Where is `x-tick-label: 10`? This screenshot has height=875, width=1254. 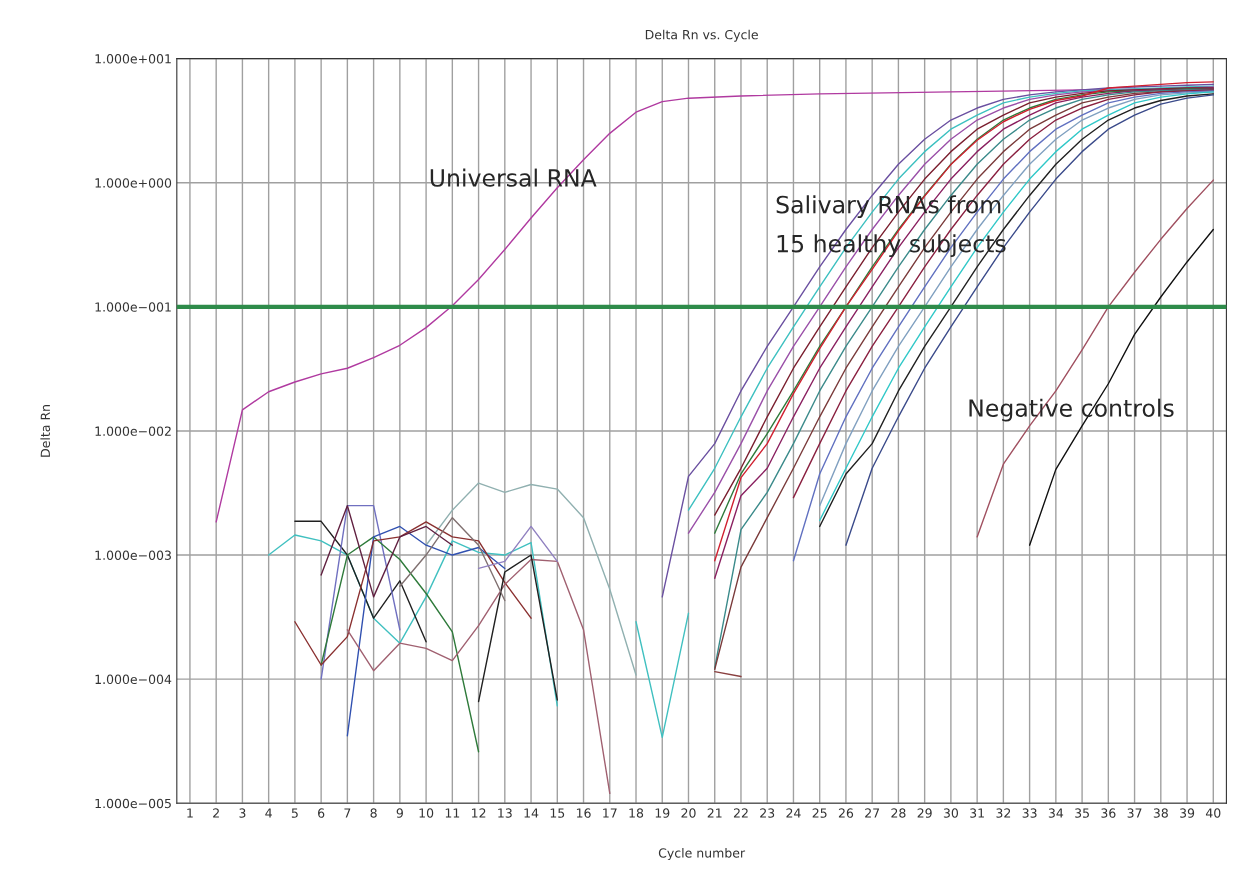 x-tick-label: 10 is located at coordinates (426, 813).